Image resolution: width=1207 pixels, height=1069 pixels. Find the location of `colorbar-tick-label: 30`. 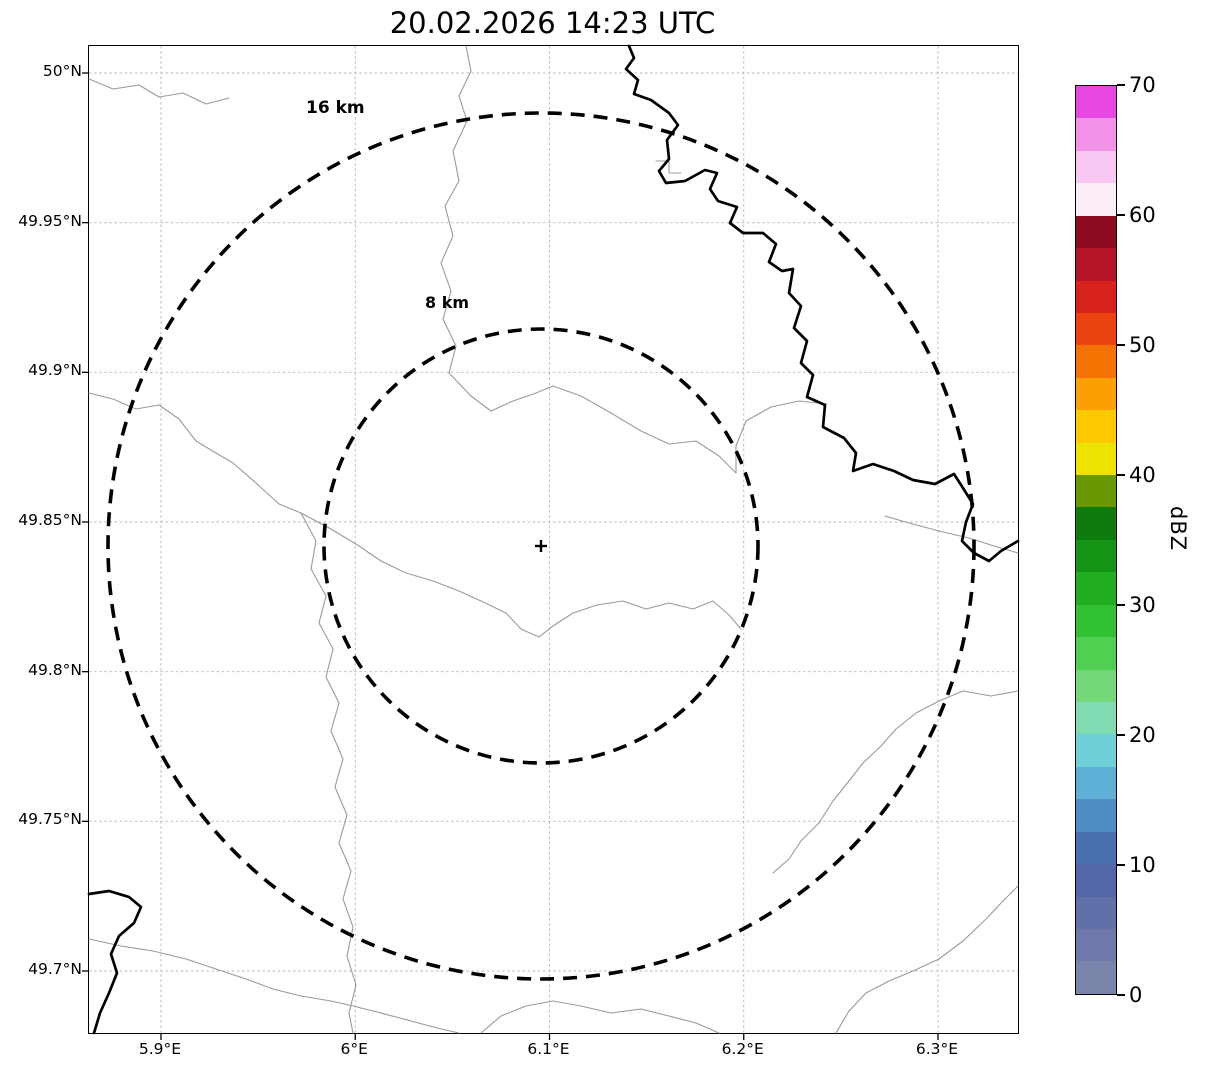

colorbar-tick-label: 30 is located at coordinates (1142, 605).